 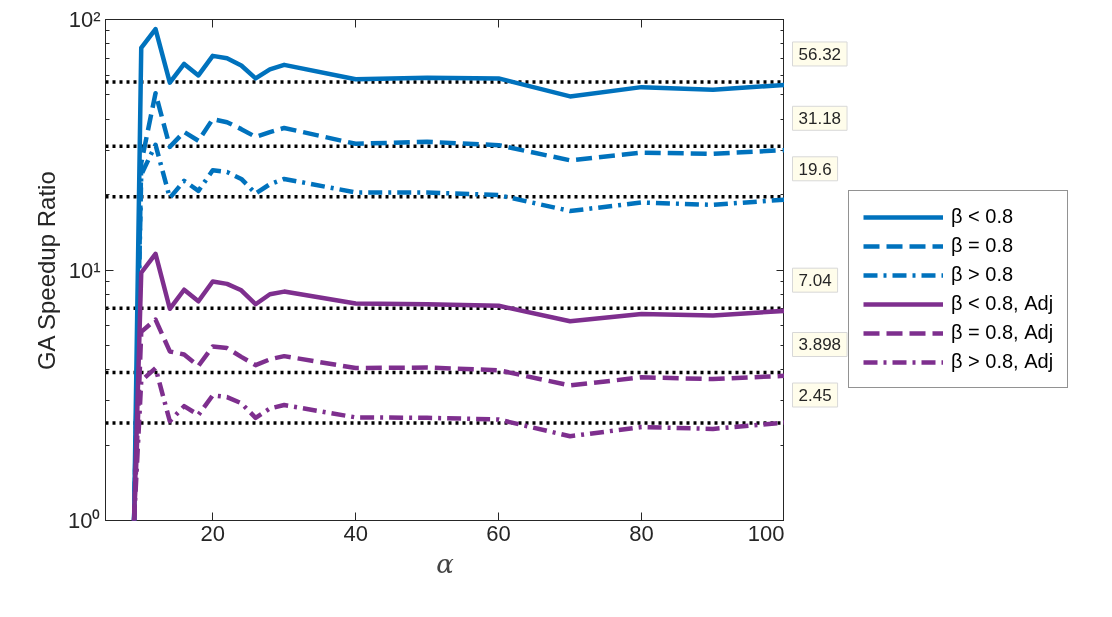 What do you see at coordinates (982, 216) in the screenshot?
I see `legend-label: β < 0.8` at bounding box center [982, 216].